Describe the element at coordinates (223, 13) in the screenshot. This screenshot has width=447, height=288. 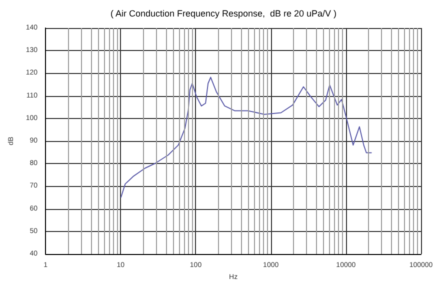
I see `chart-title: ( Air Conduction Frequency Response, dB re 20 uPa/V )` at that location.